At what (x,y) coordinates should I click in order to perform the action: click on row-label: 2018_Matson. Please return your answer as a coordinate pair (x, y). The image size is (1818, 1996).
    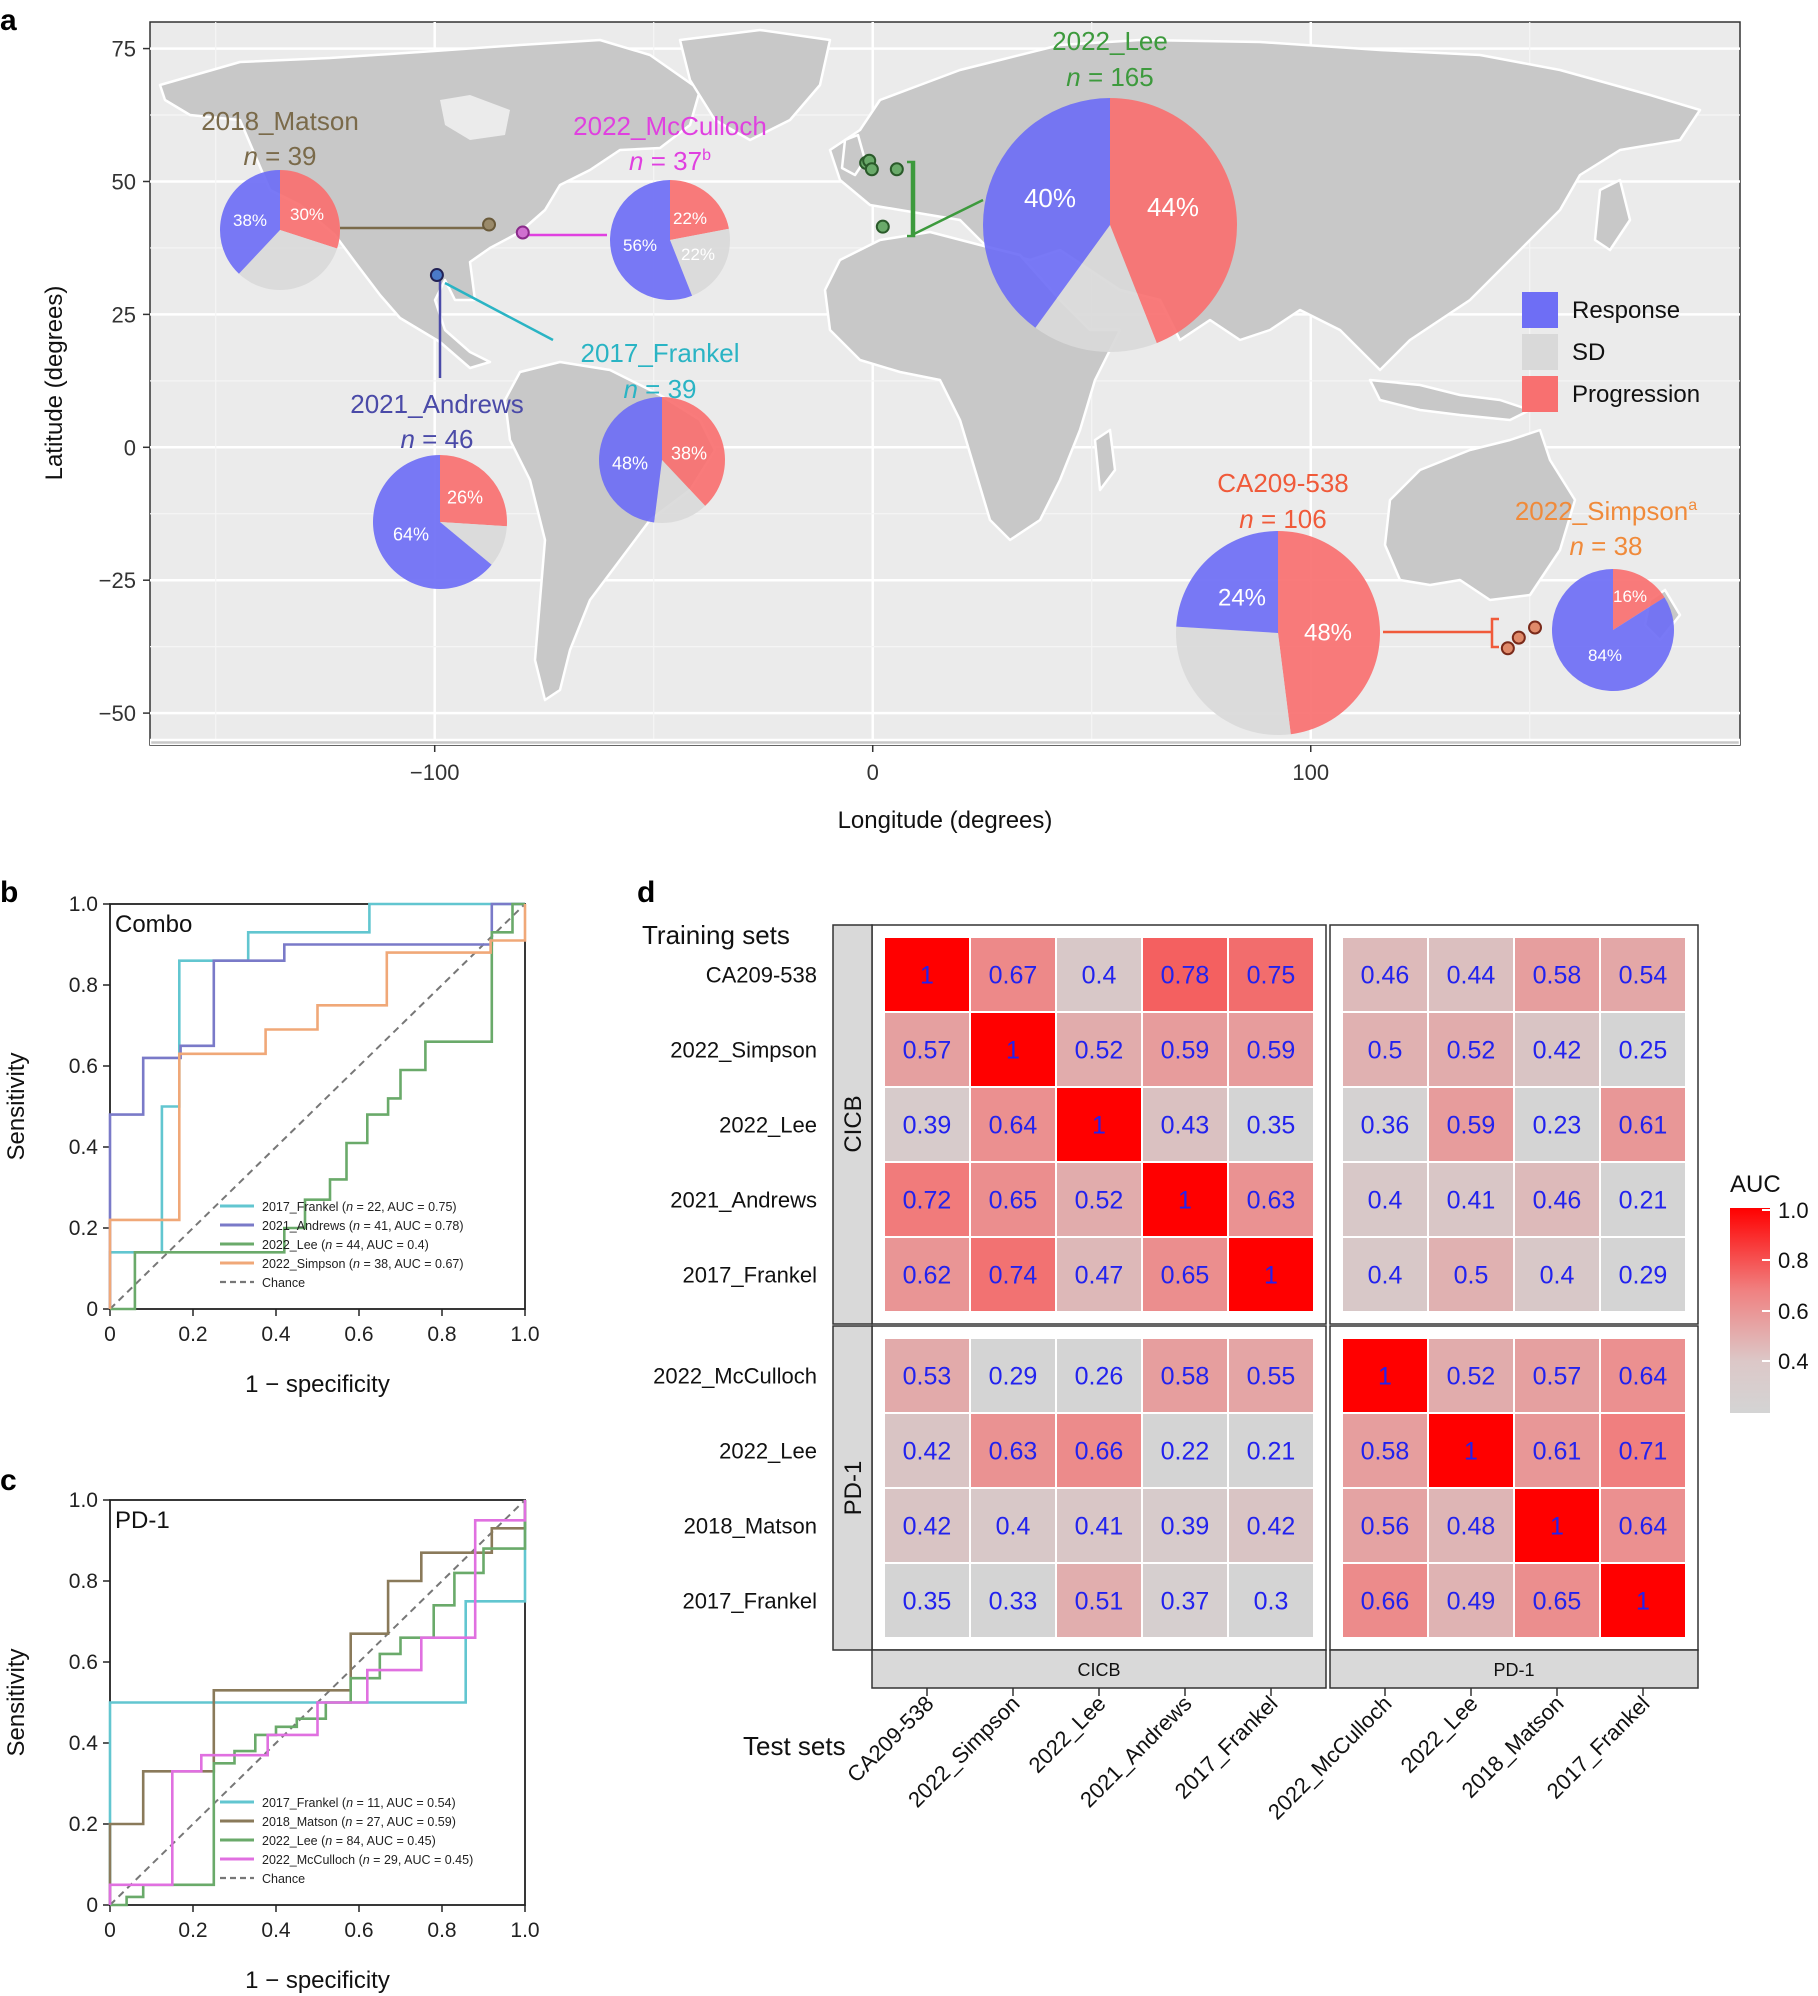
    Looking at the image, I should click on (750, 1526).